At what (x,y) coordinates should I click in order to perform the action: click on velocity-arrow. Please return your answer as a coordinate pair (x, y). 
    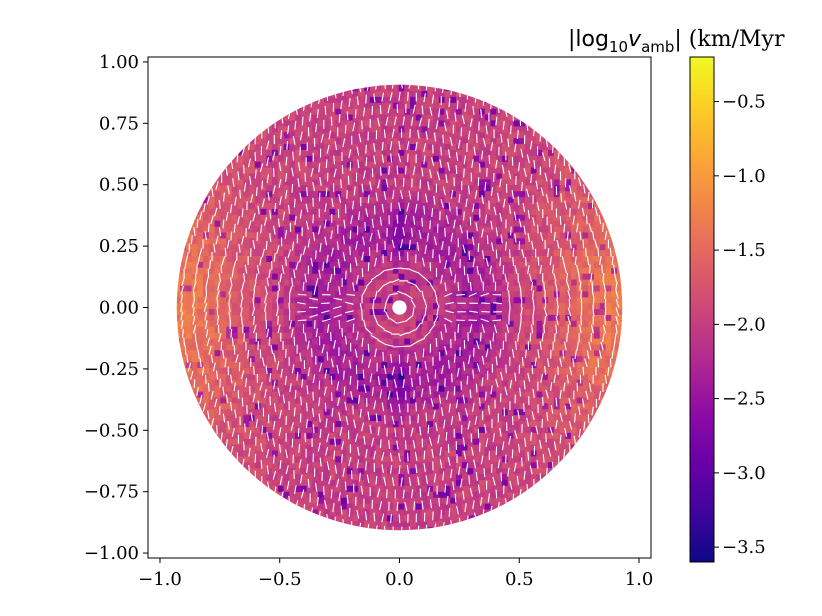
    Looking at the image, I should click on (401, 322).